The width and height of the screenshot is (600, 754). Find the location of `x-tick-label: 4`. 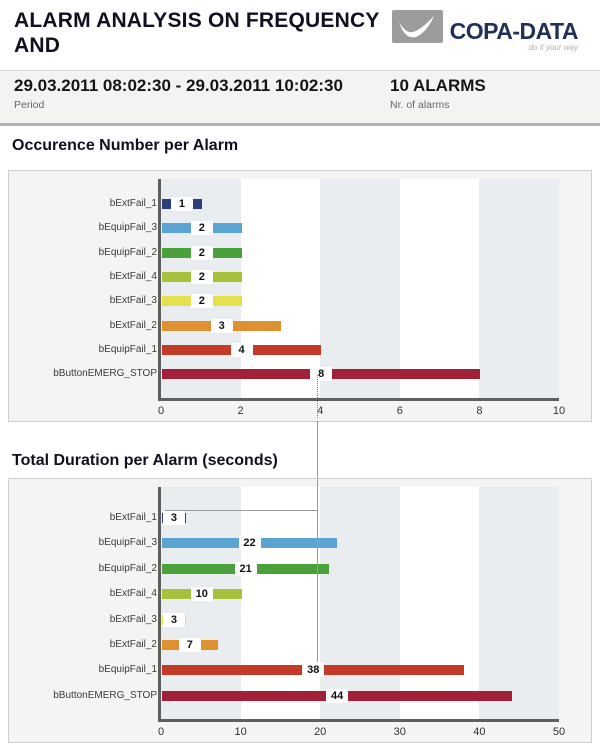

x-tick-label: 4 is located at coordinates (320, 411).